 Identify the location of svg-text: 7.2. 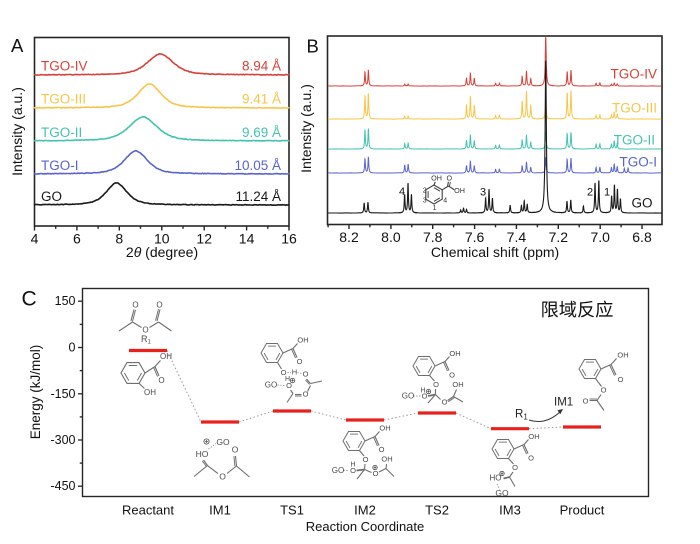
(559, 237).